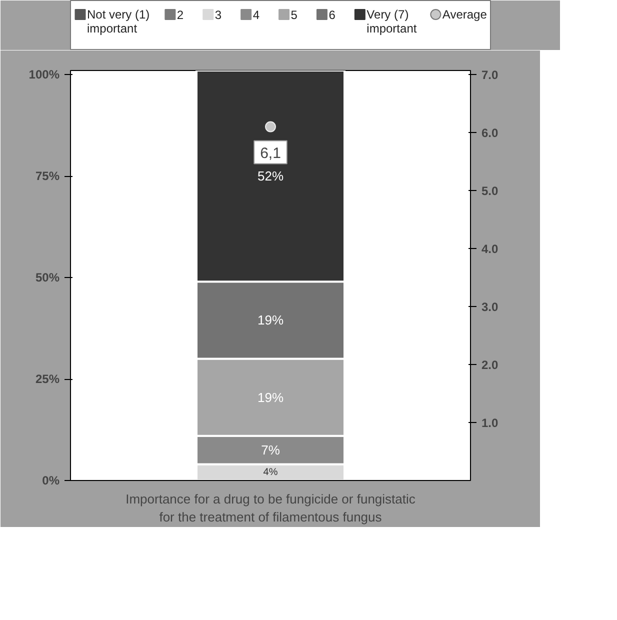 The height and width of the screenshot is (620, 617). I want to click on data-label: 4%, so click(270, 472).